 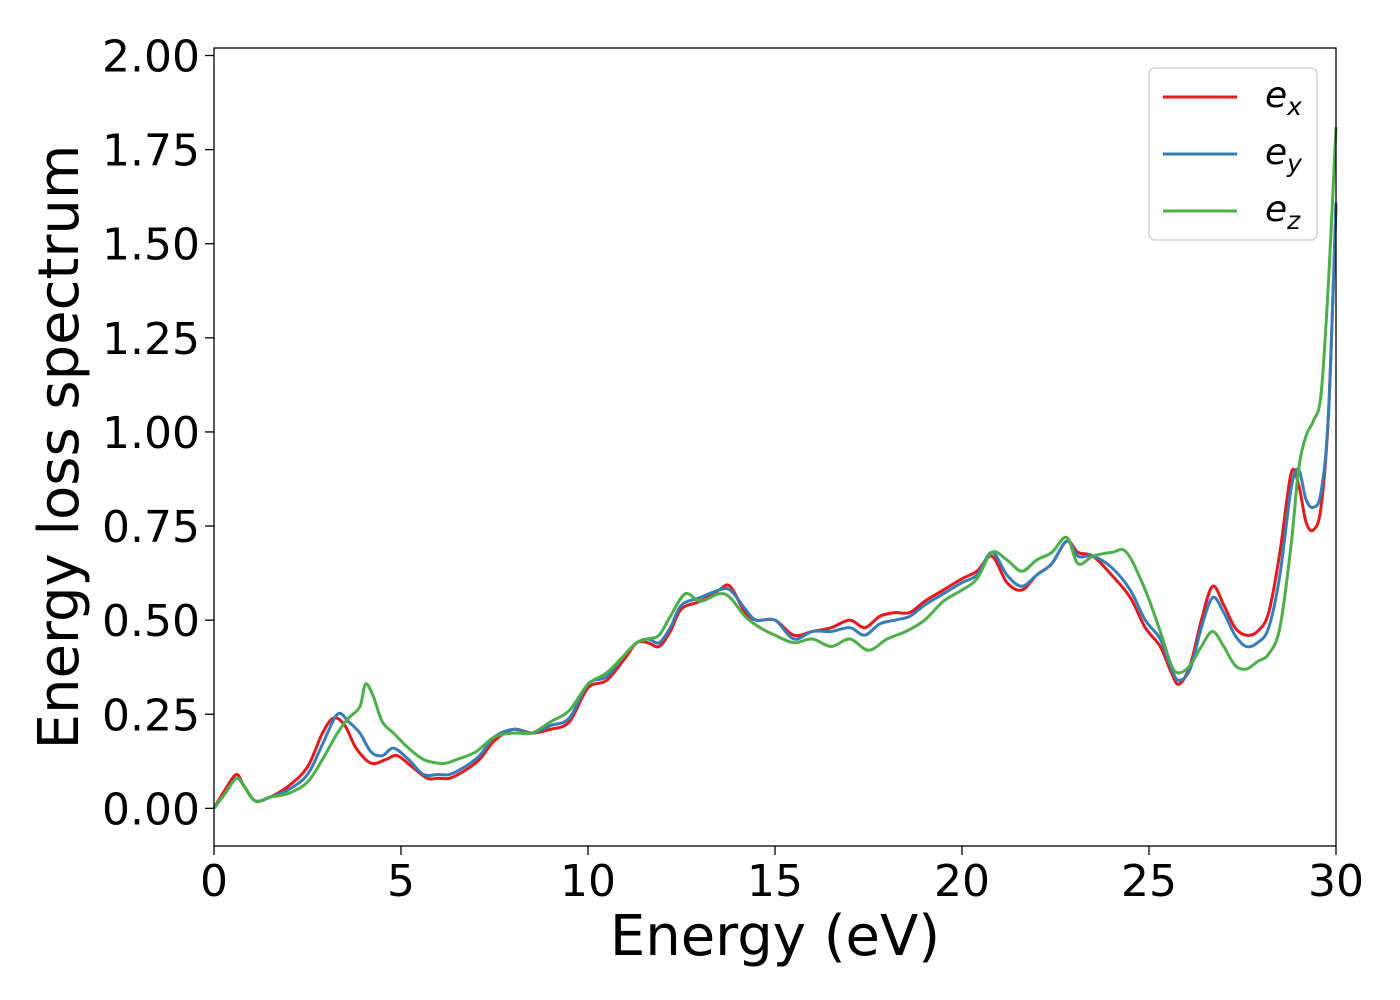 I want to click on x-tick-label: 25, so click(x=1149, y=881).